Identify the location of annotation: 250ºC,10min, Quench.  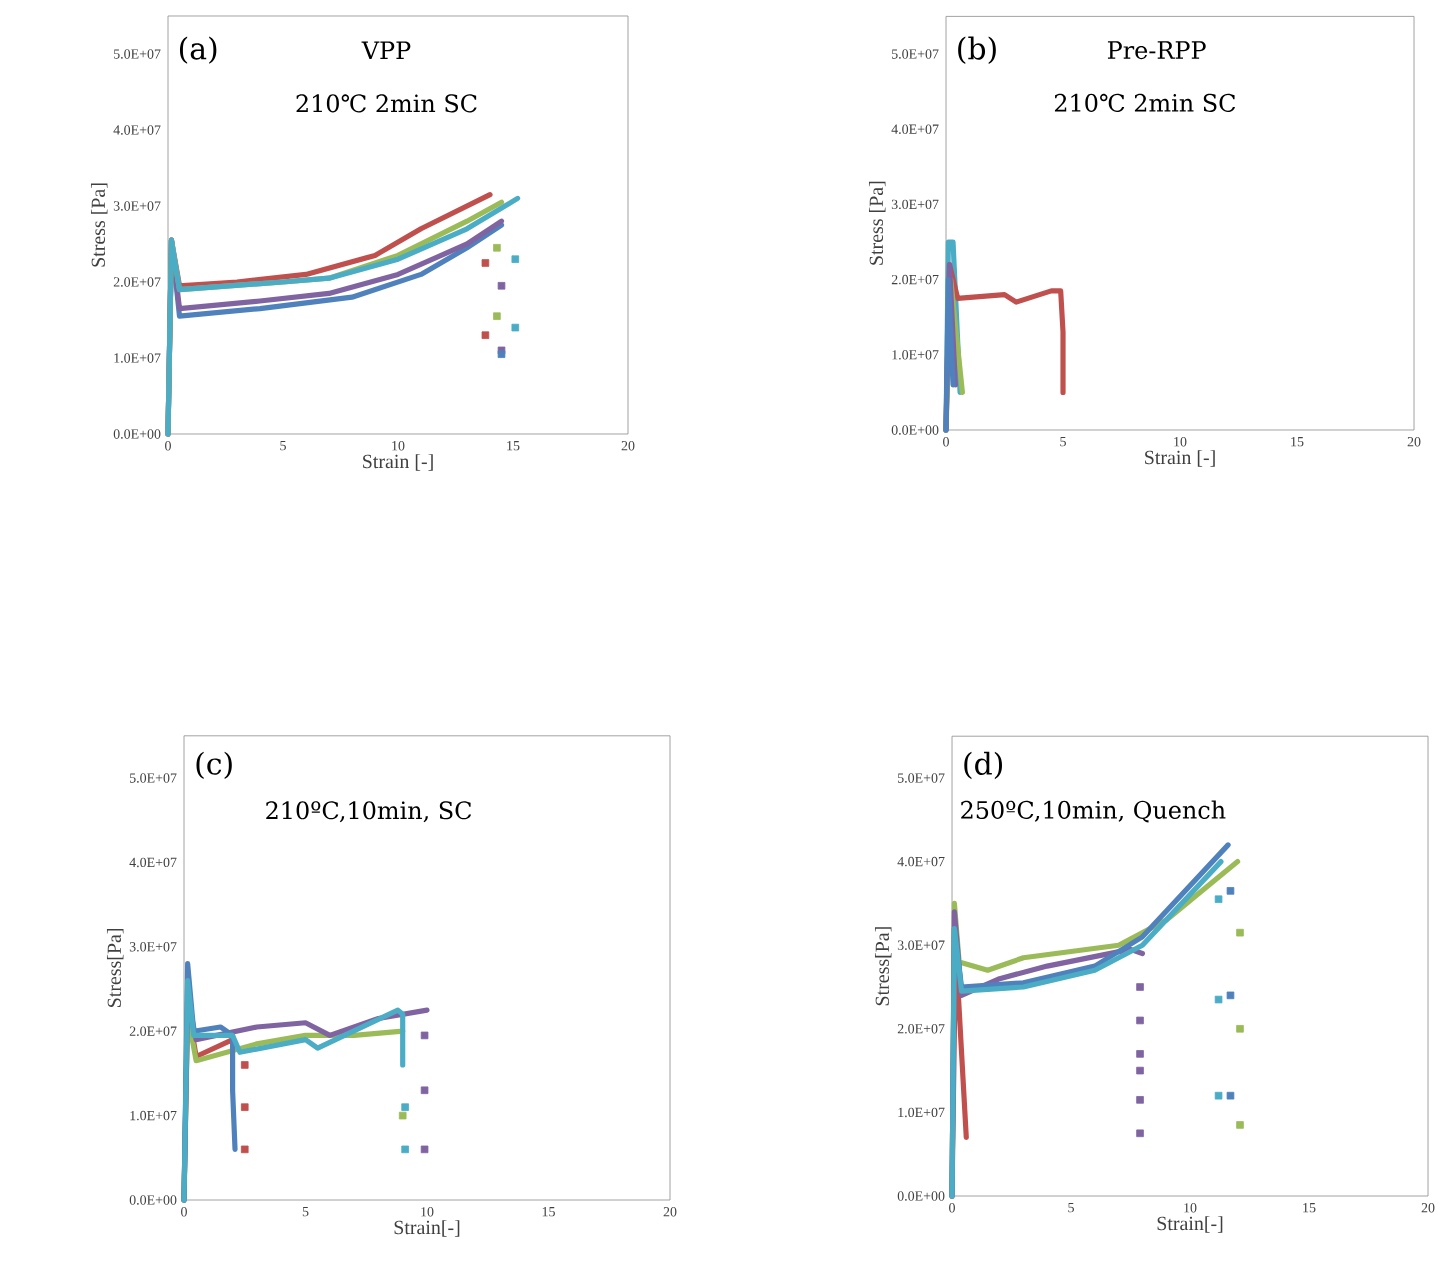
(1093, 811).